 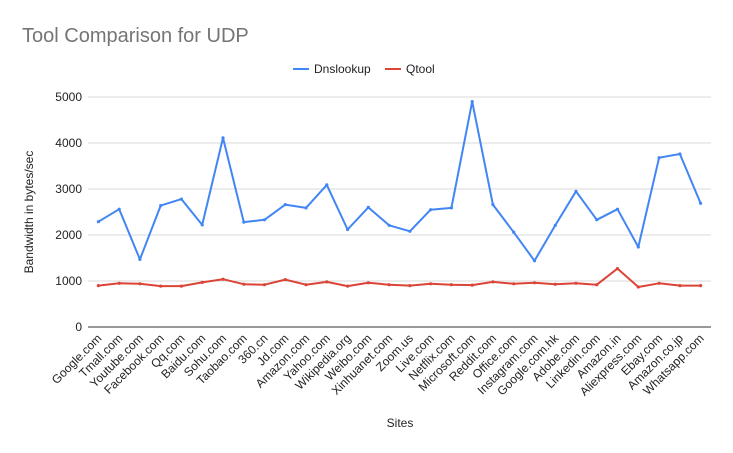 What do you see at coordinates (68, 143) in the screenshot?
I see `y-tick-label: 4000` at bounding box center [68, 143].